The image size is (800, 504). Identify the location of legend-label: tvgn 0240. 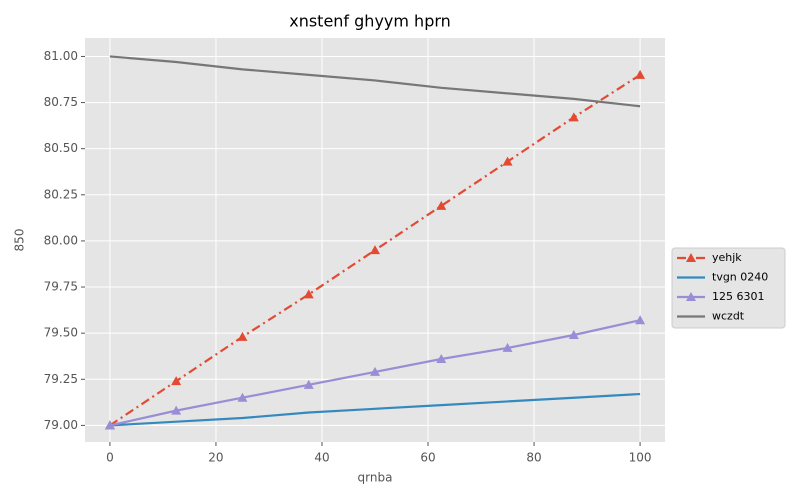
(740, 277).